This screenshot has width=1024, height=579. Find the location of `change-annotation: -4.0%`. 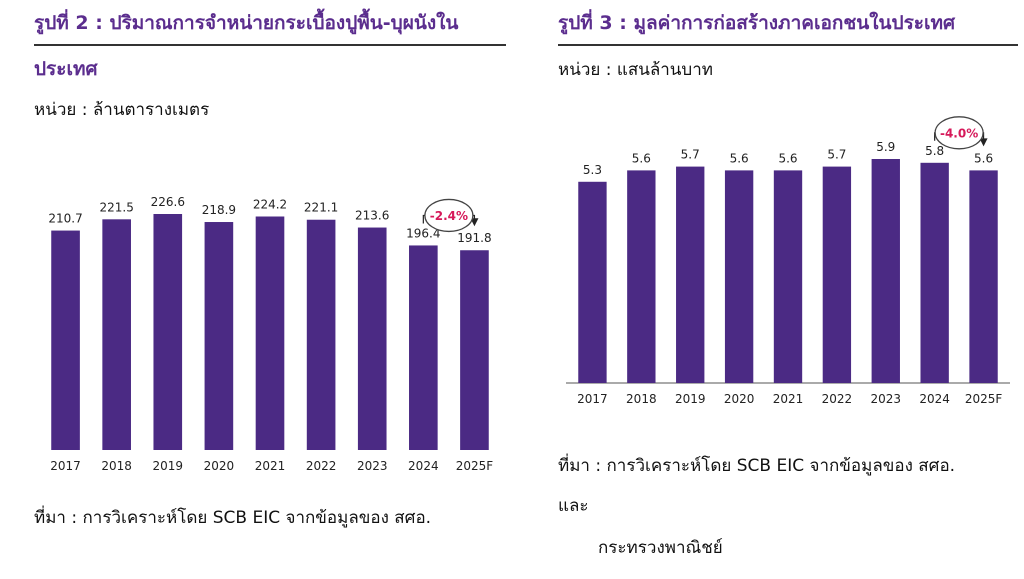

change-annotation: -4.0% is located at coordinates (961, 133).